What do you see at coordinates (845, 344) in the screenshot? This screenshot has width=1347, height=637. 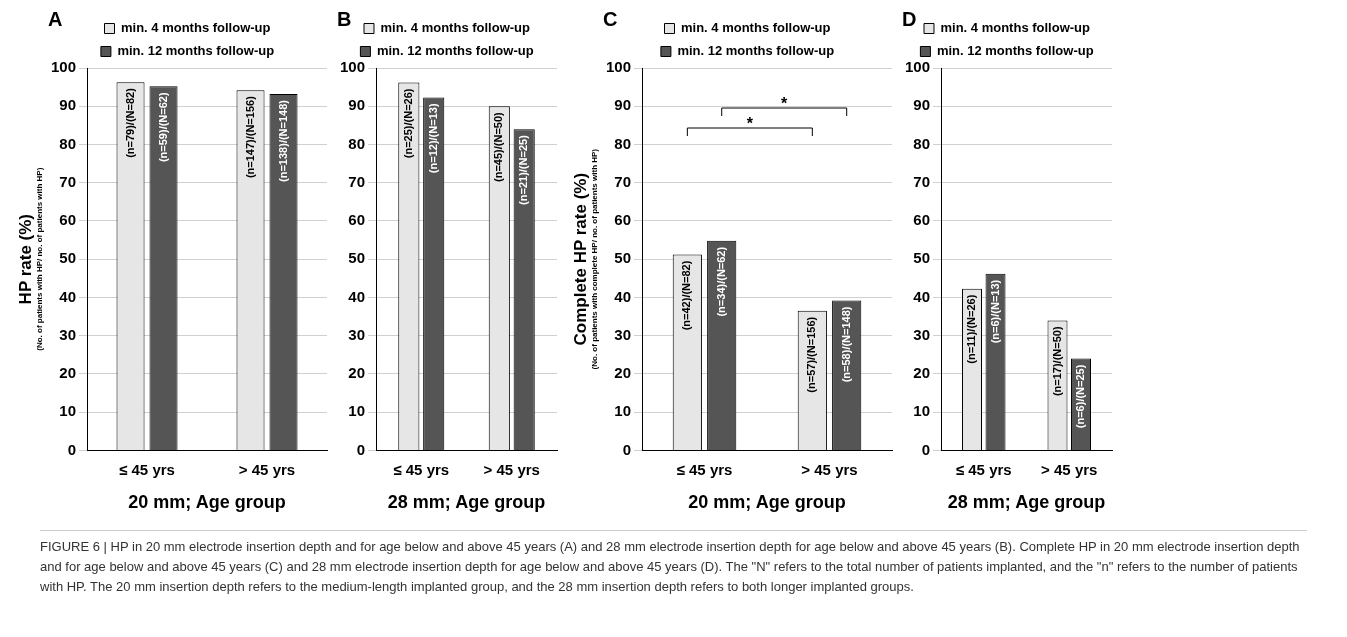 I see `data-label: (n=58)/(N=148)` at bounding box center [845, 344].